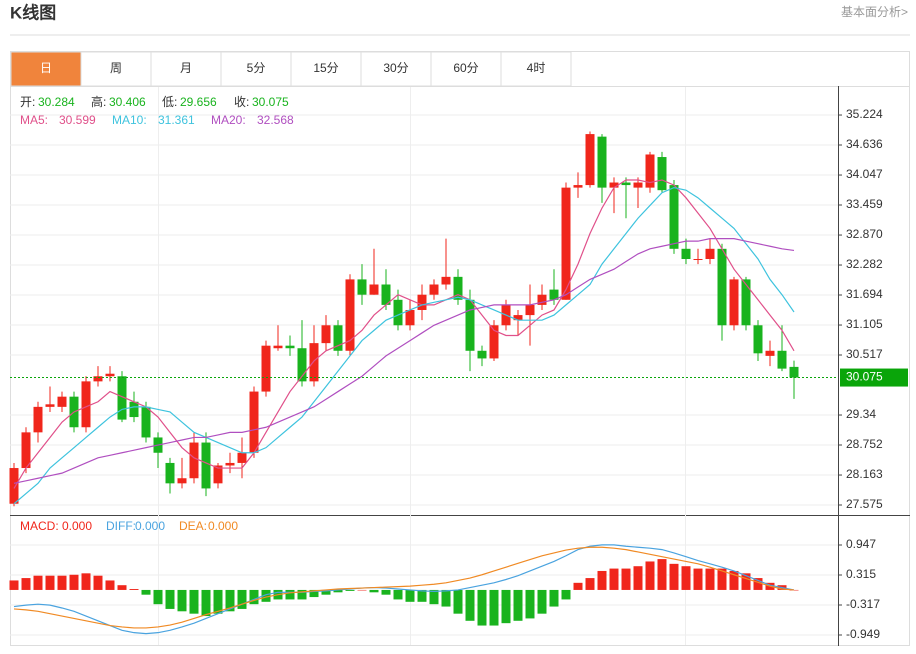 This screenshot has height=654, width=916. What do you see at coordinates (864, 294) in the screenshot?
I see `y-tick-label: 31.694` at bounding box center [864, 294].